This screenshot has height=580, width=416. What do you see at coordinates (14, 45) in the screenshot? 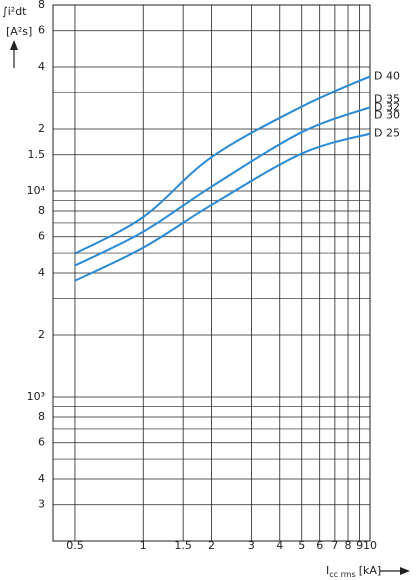
I see `y-arrow-head` at bounding box center [14, 45].